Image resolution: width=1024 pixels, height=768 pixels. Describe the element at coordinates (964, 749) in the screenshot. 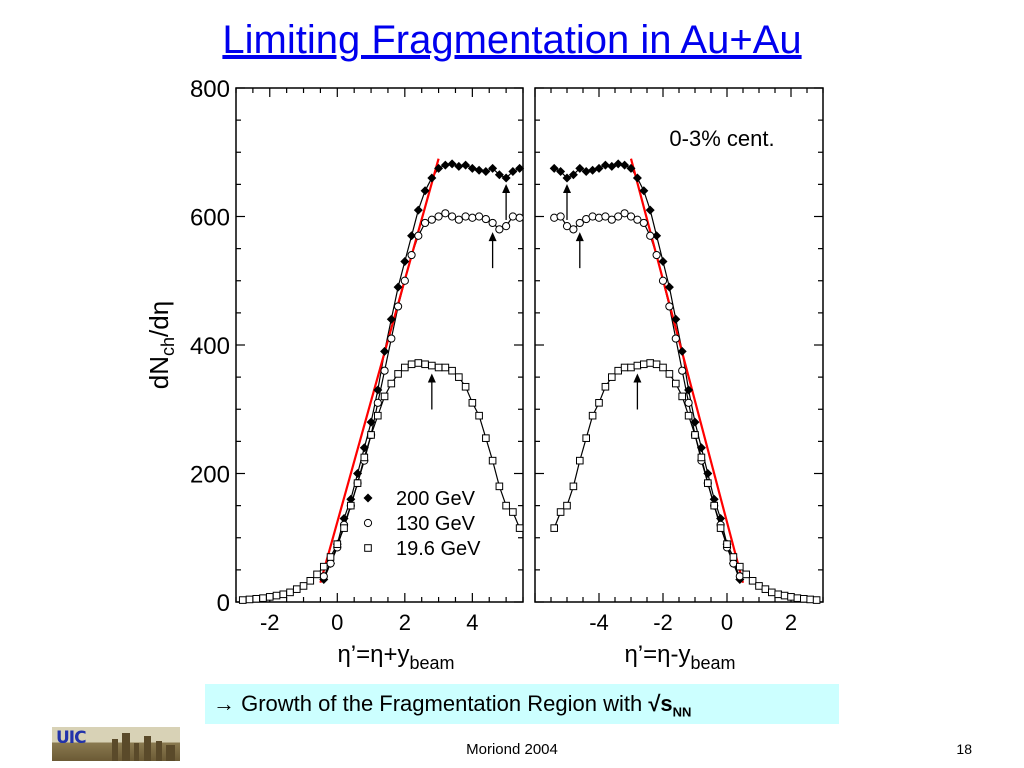

I see `page-number: 18` at that location.